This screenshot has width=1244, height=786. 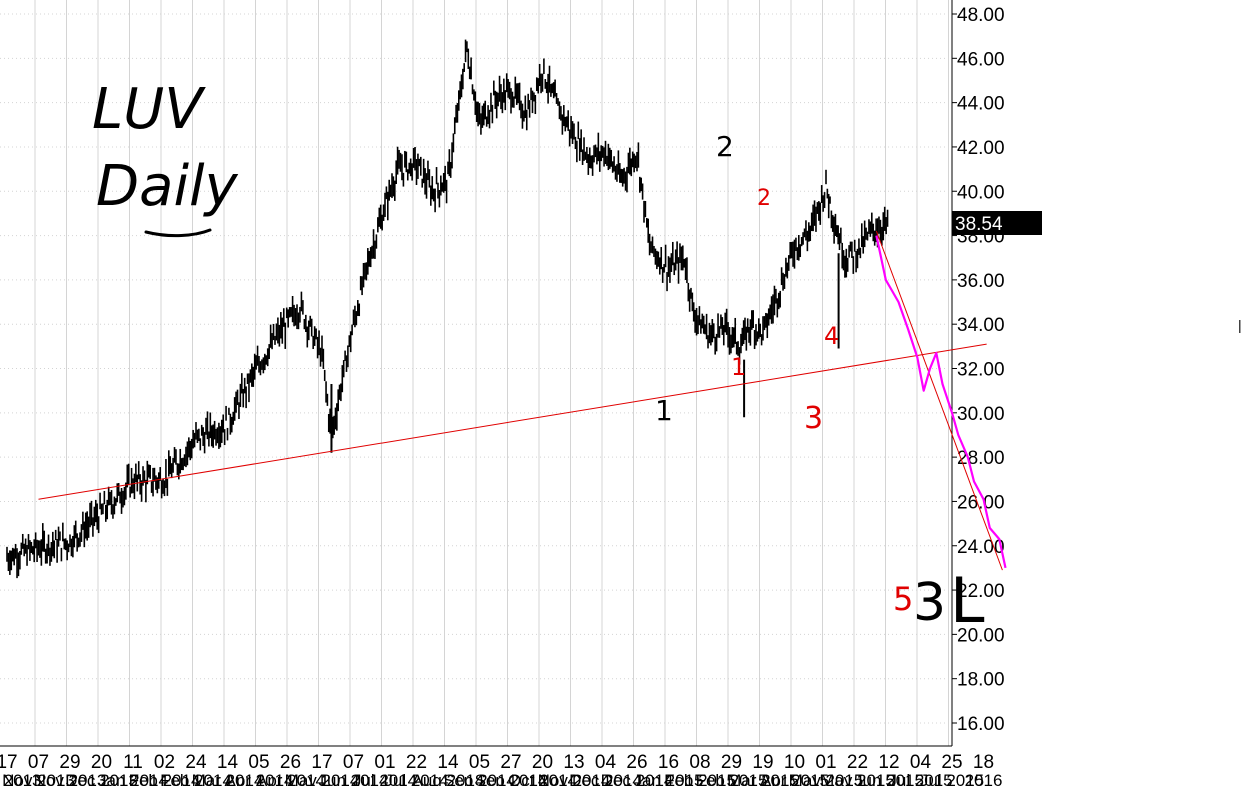 I want to click on date-axis-day-label: 02, so click(x=164, y=762).